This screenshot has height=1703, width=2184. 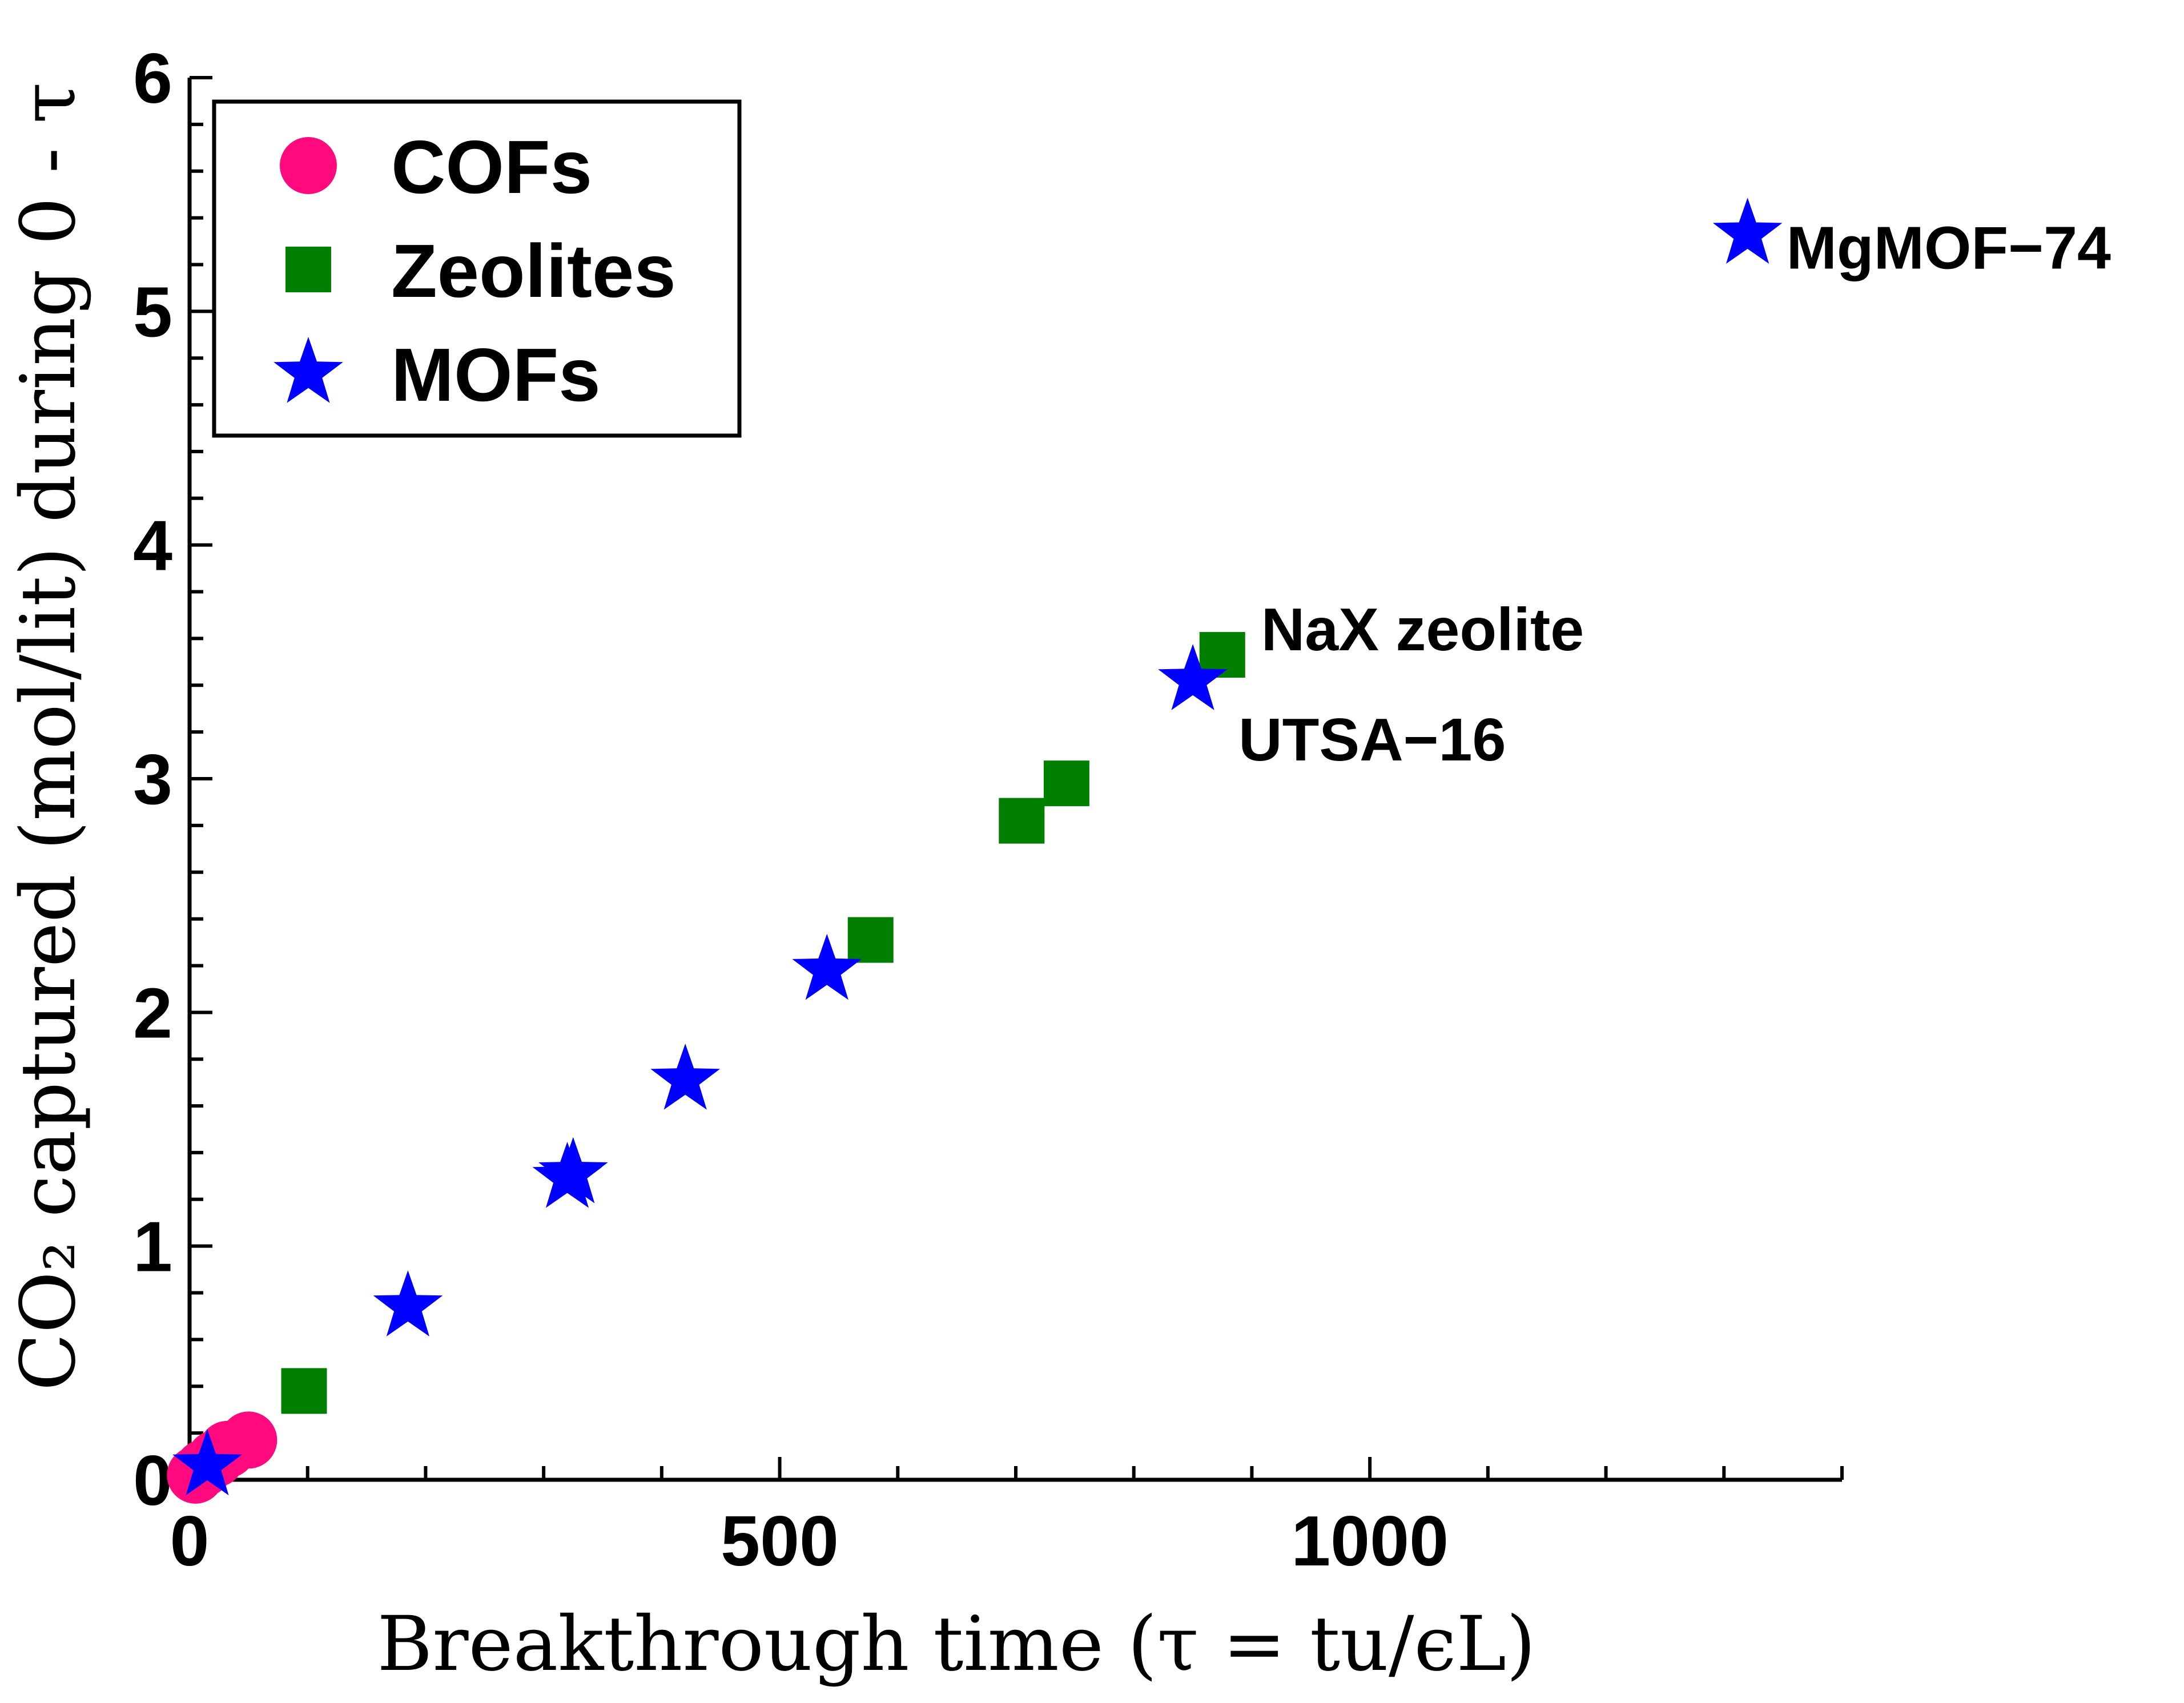 I want to click on legend-label-zeolites: Zeolites, so click(x=533, y=271).